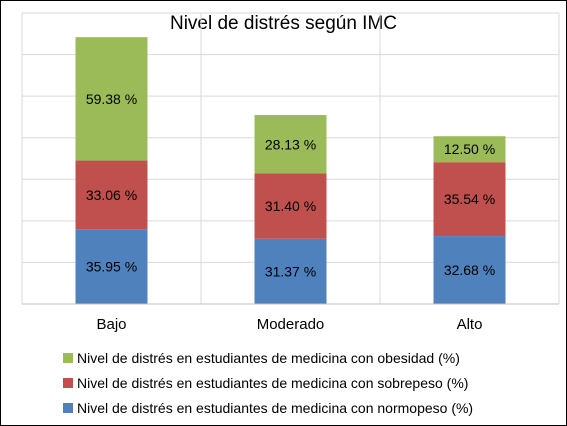  What do you see at coordinates (291, 324) in the screenshot?
I see `category-label: Moderado` at bounding box center [291, 324].